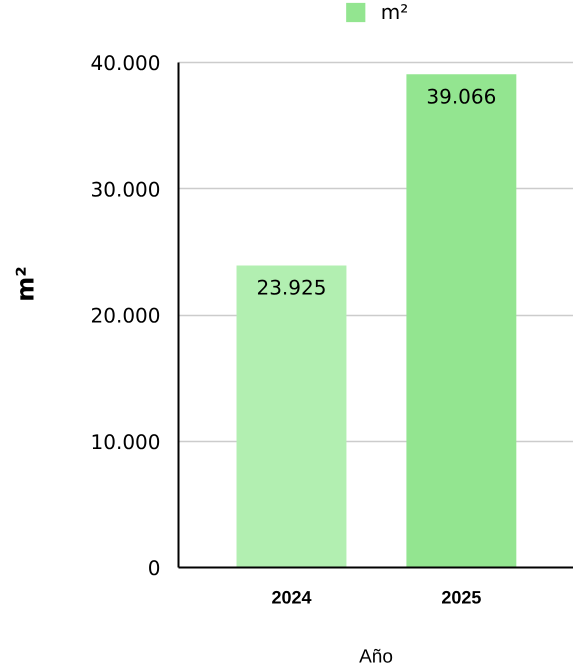  I want to click on x-tick-label: 2024, so click(291, 598).